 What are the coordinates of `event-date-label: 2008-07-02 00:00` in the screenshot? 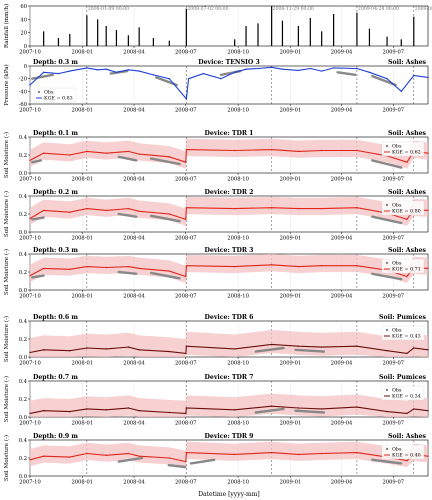 It's located at (207, 9).